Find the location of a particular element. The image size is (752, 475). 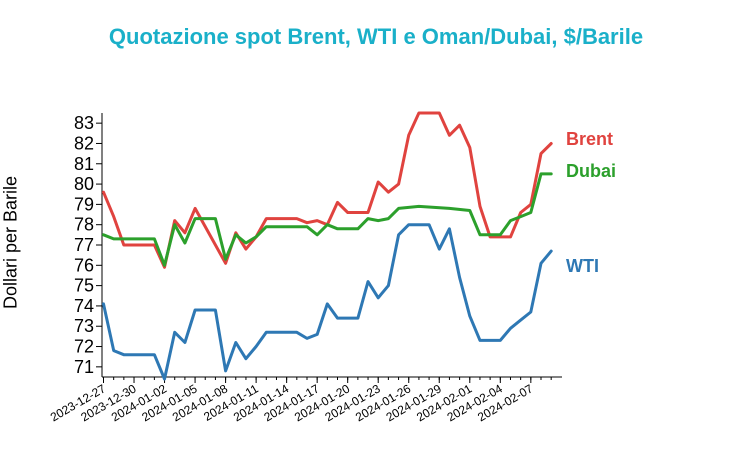

y-tick-label: 78 is located at coordinates (84, 225).